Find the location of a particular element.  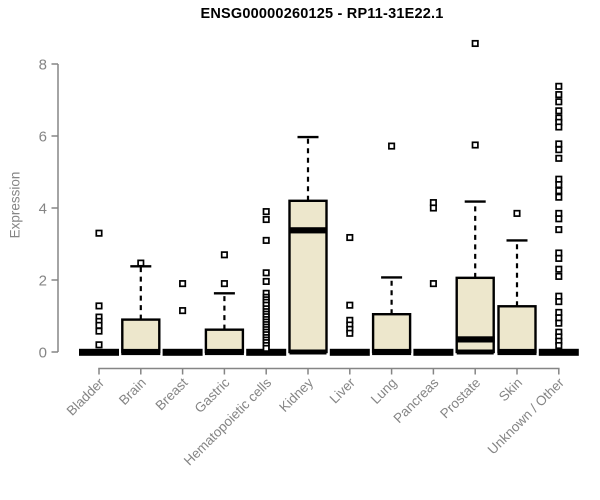

x-category-label: Prostate is located at coordinates (460, 398).